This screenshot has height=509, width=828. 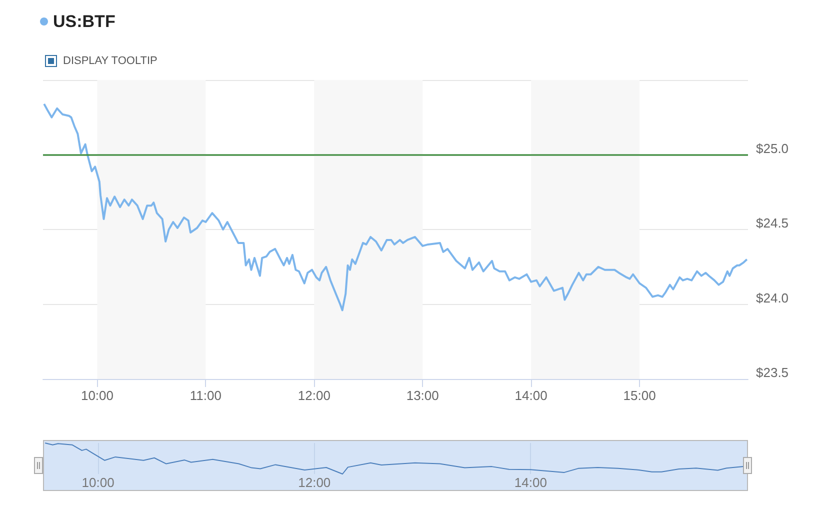 I want to click on text: DISPLAY TOOLTIP, so click(x=110, y=61).